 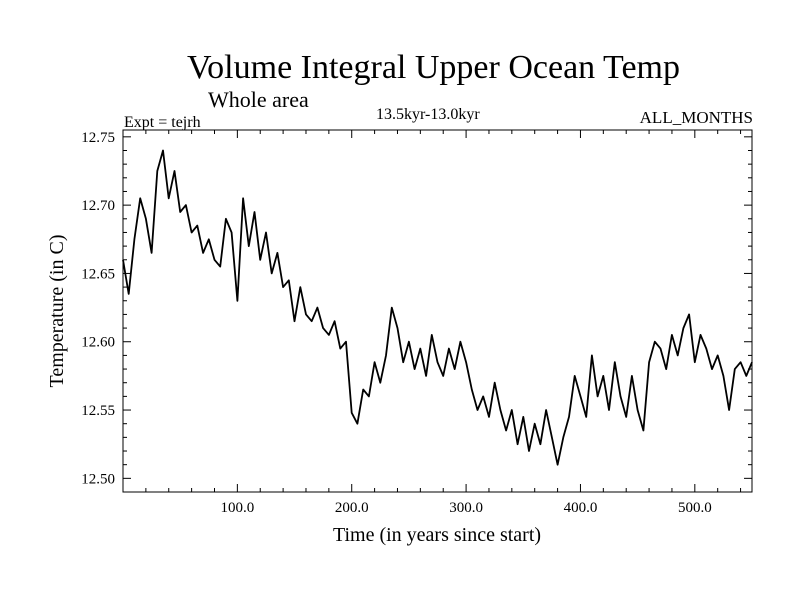 What do you see at coordinates (258, 99) in the screenshot?
I see `chart-subtitle: Whole area` at bounding box center [258, 99].